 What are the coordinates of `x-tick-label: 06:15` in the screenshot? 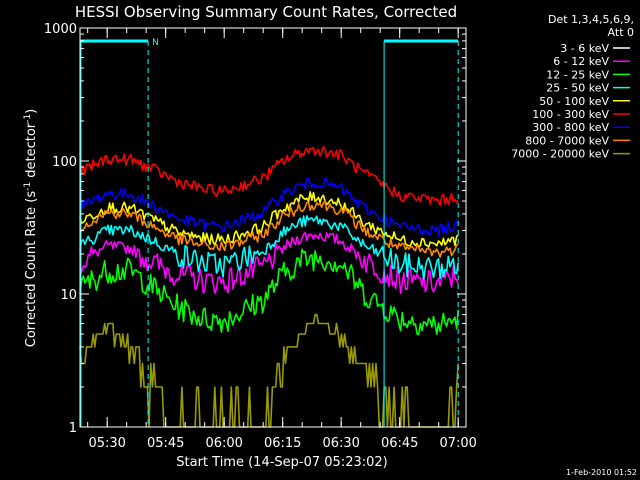 It's located at (282, 443).